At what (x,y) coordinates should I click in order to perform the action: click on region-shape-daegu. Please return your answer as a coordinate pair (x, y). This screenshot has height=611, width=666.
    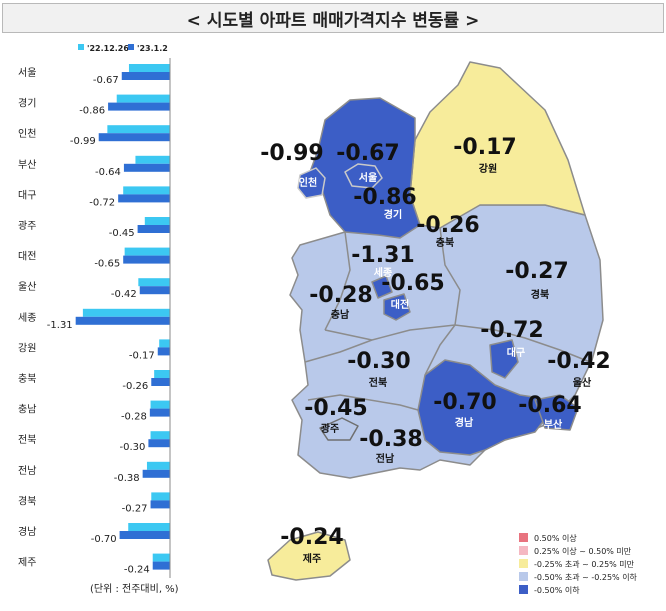
    Looking at the image, I should click on (504, 359).